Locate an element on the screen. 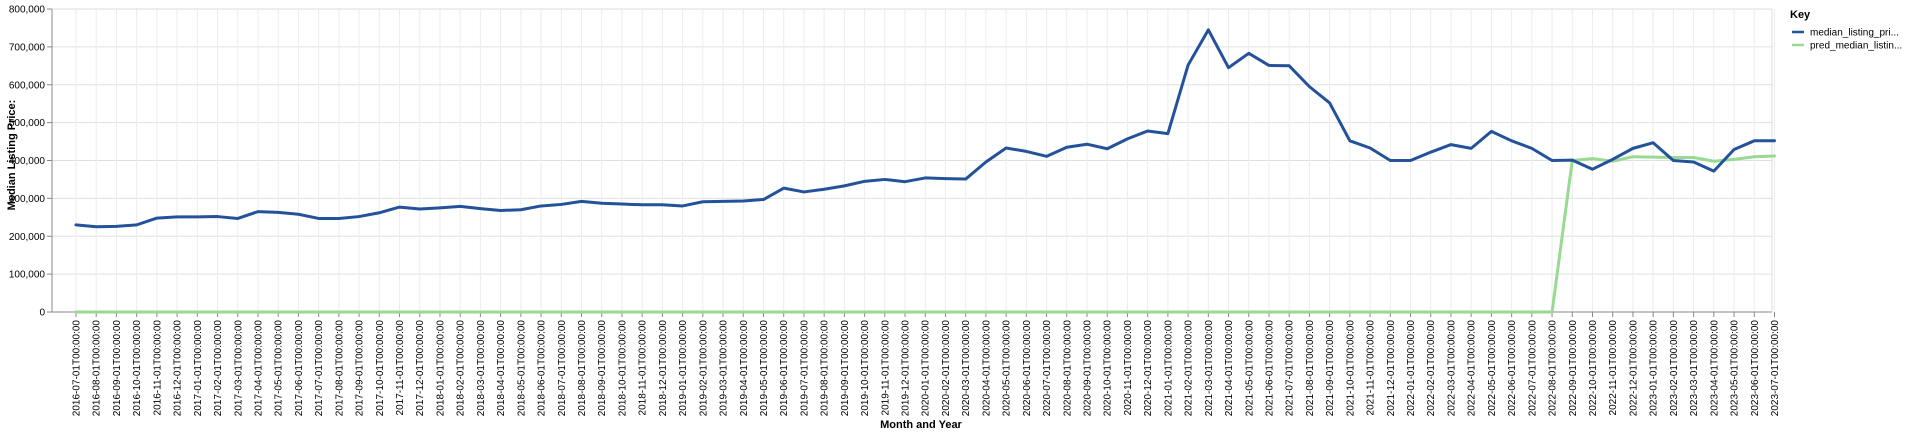 Image resolution: width=1920 pixels, height=434 pixels. x-tick-label: 2019-02-01T00:00:00 is located at coordinates (703, 368).